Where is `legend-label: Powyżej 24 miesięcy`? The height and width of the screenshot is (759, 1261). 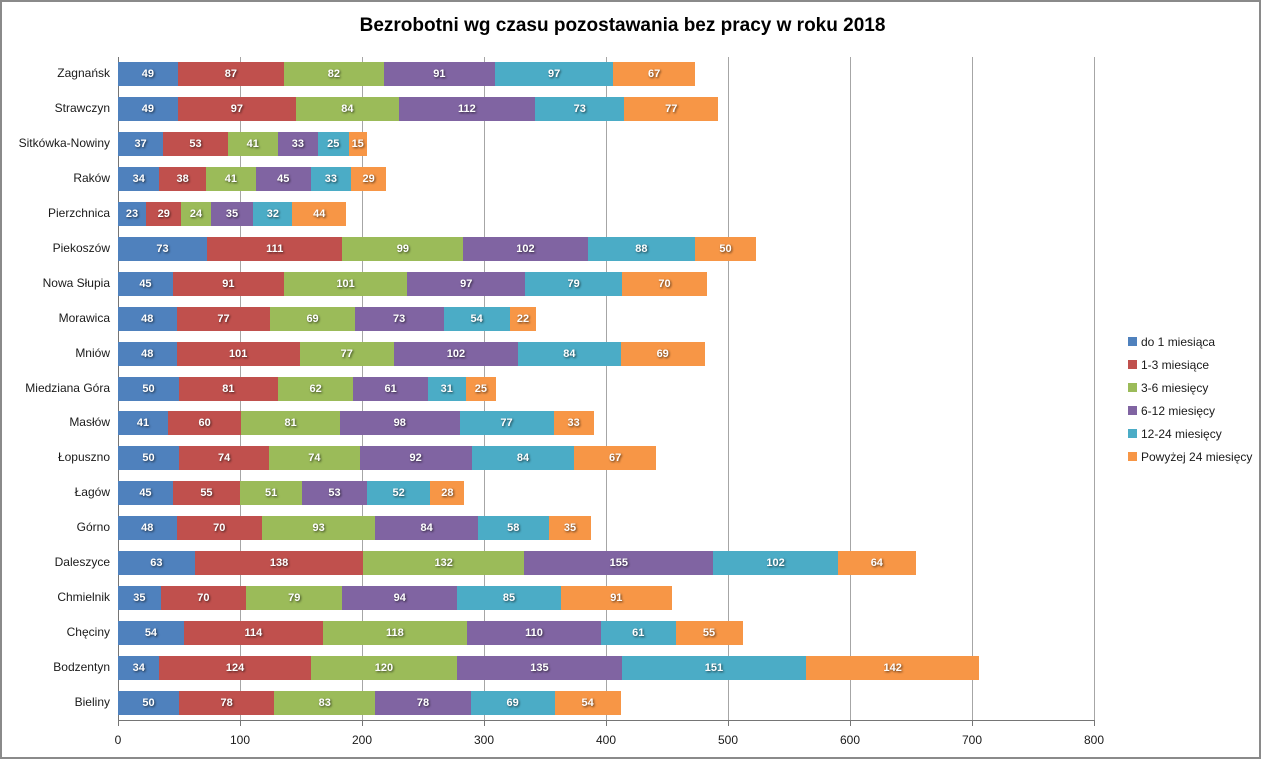
legend-label: Powyżej 24 miesięcy is located at coordinates (1197, 456).